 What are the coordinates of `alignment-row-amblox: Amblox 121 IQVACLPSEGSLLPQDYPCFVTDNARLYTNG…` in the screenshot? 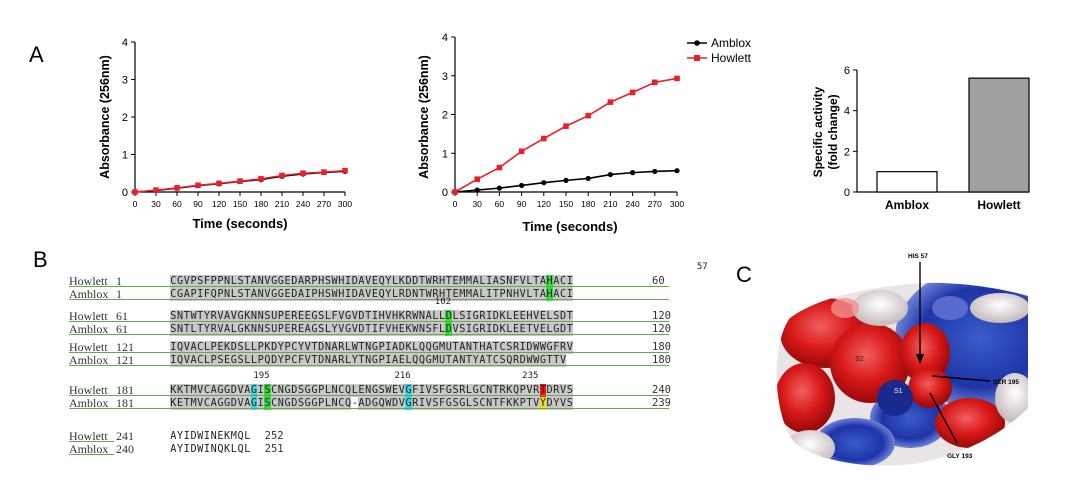 It's located at (386, 360).